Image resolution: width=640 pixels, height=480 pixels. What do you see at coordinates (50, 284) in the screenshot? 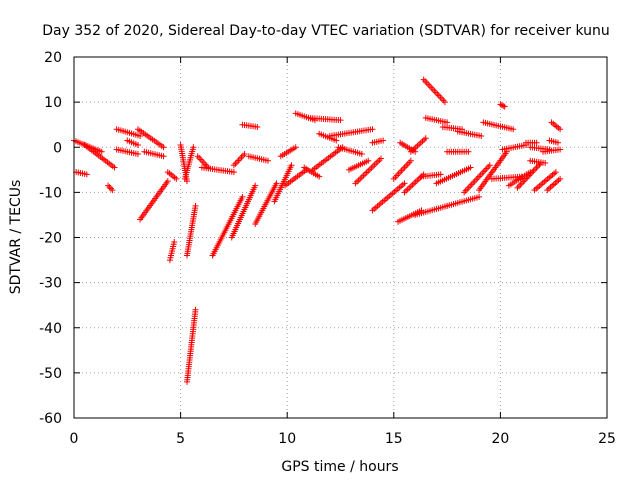
I see `y-tick-label: -30` at bounding box center [50, 284].